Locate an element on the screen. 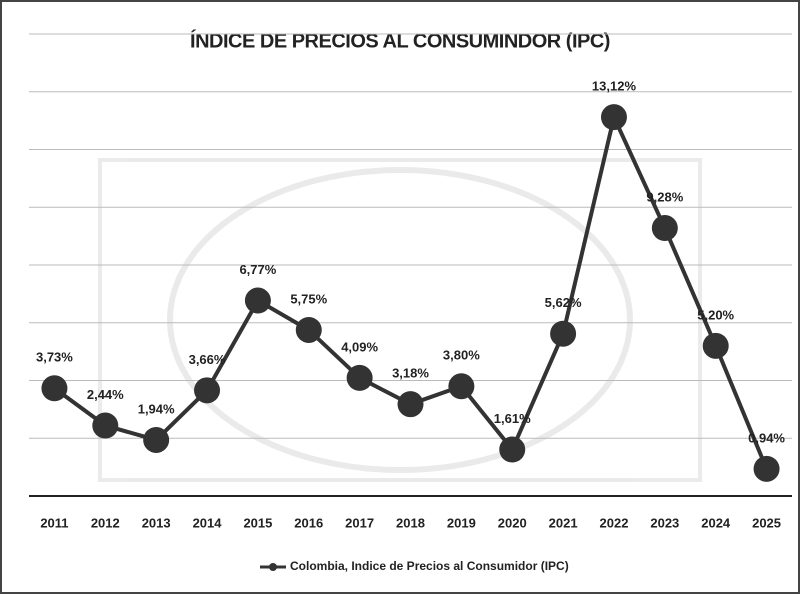 This screenshot has width=800, height=594. data-label: 3,73% is located at coordinates (54, 357).